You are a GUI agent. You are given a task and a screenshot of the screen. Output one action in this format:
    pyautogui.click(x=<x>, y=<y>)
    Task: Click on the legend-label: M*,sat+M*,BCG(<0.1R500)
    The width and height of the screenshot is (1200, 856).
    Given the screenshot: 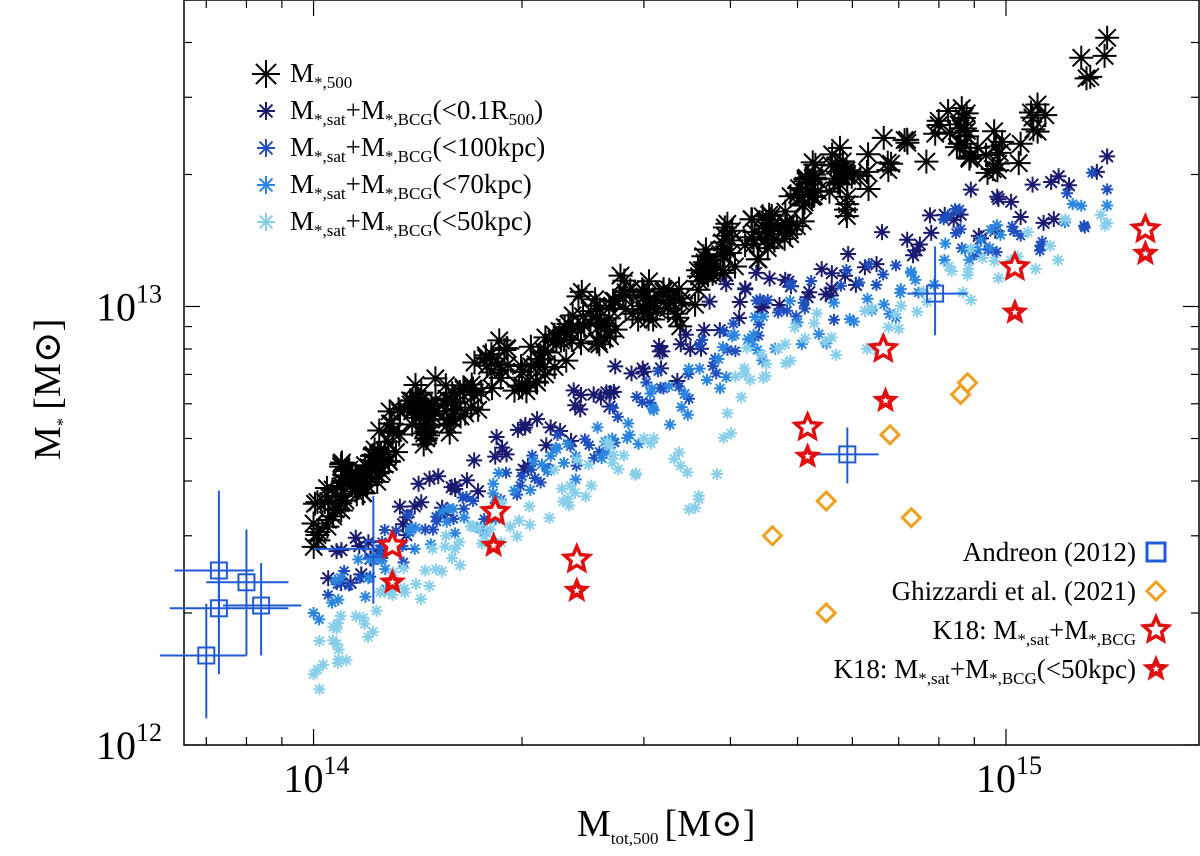 What is the action you would take?
    pyautogui.click(x=416, y=112)
    